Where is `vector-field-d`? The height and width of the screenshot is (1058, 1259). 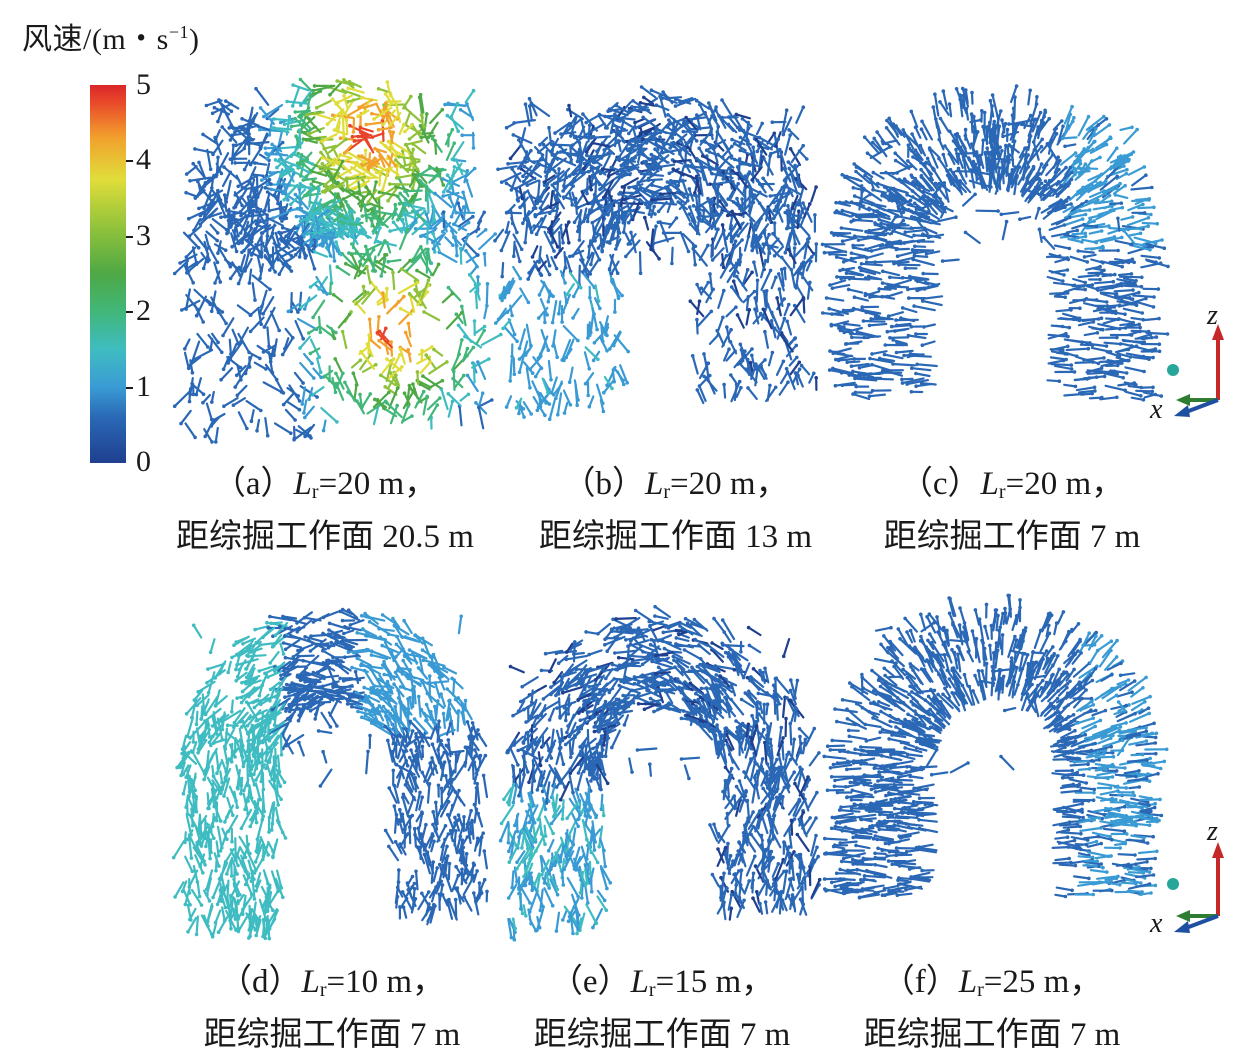
vector-field-d is located at coordinates (335, 767).